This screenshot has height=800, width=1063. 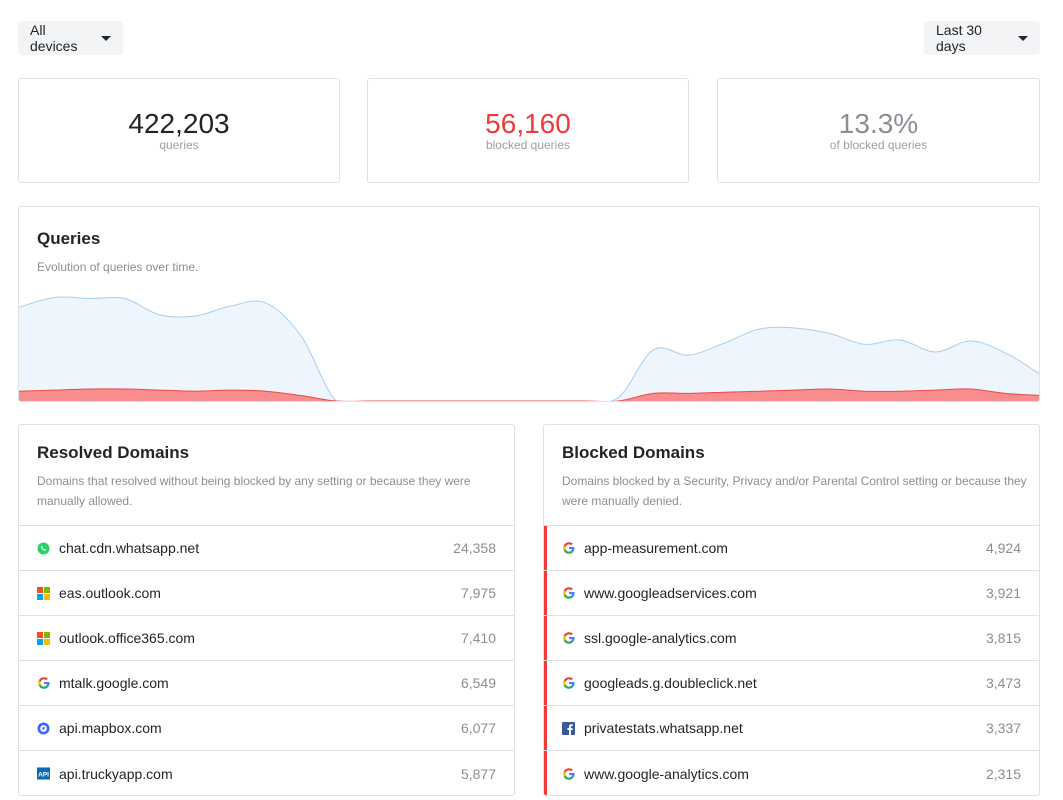 I want to click on domain-name: outlook.office365.com, so click(x=127, y=638).